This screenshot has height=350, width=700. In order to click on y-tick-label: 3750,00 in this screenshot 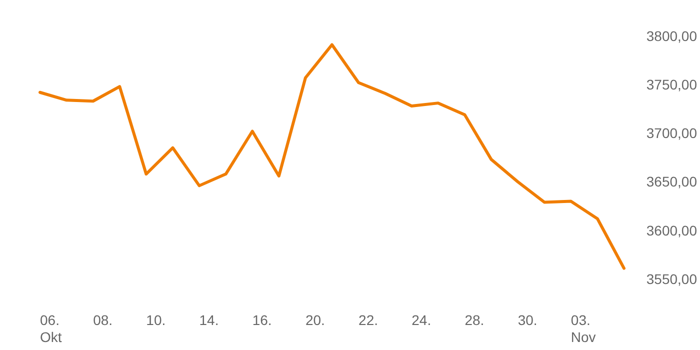, I will do `click(672, 84)`.